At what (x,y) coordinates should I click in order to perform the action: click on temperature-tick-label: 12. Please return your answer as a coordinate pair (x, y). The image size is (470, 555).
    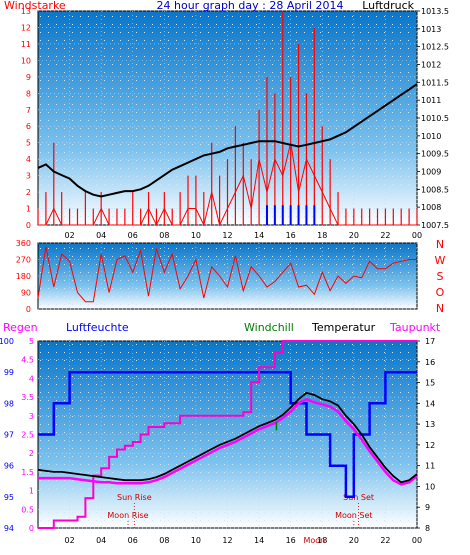
    Looking at the image, I should click on (430, 445).